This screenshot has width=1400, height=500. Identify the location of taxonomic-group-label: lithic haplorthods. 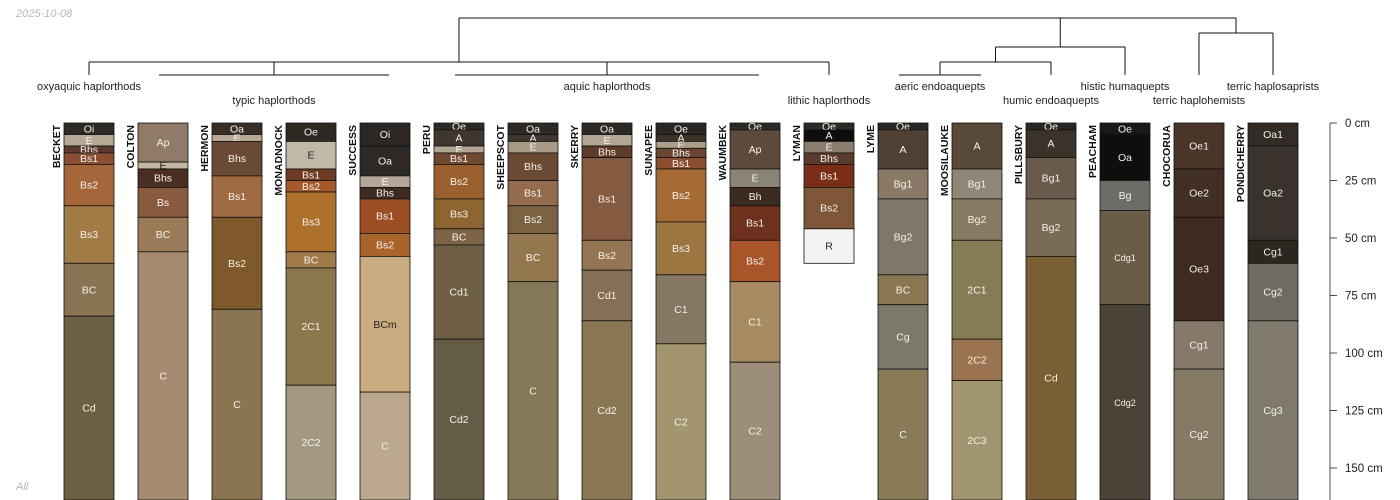
(829, 101).